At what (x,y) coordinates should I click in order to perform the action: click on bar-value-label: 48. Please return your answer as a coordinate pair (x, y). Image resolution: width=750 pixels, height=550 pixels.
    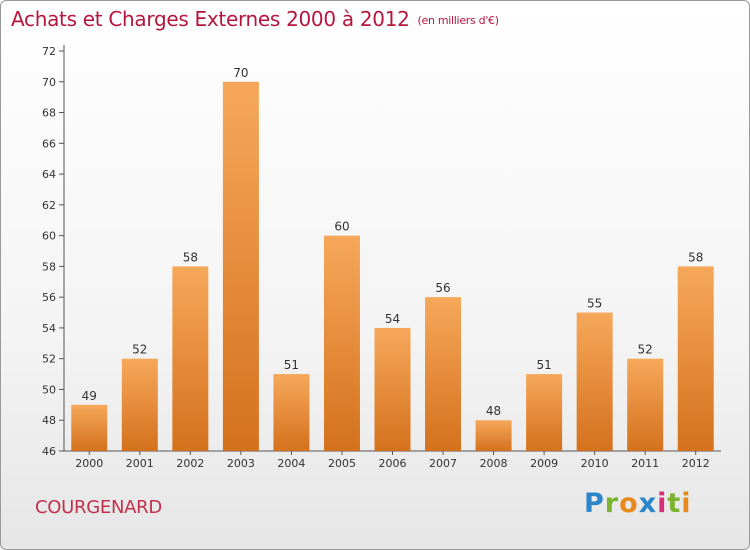
    Looking at the image, I should click on (493, 411).